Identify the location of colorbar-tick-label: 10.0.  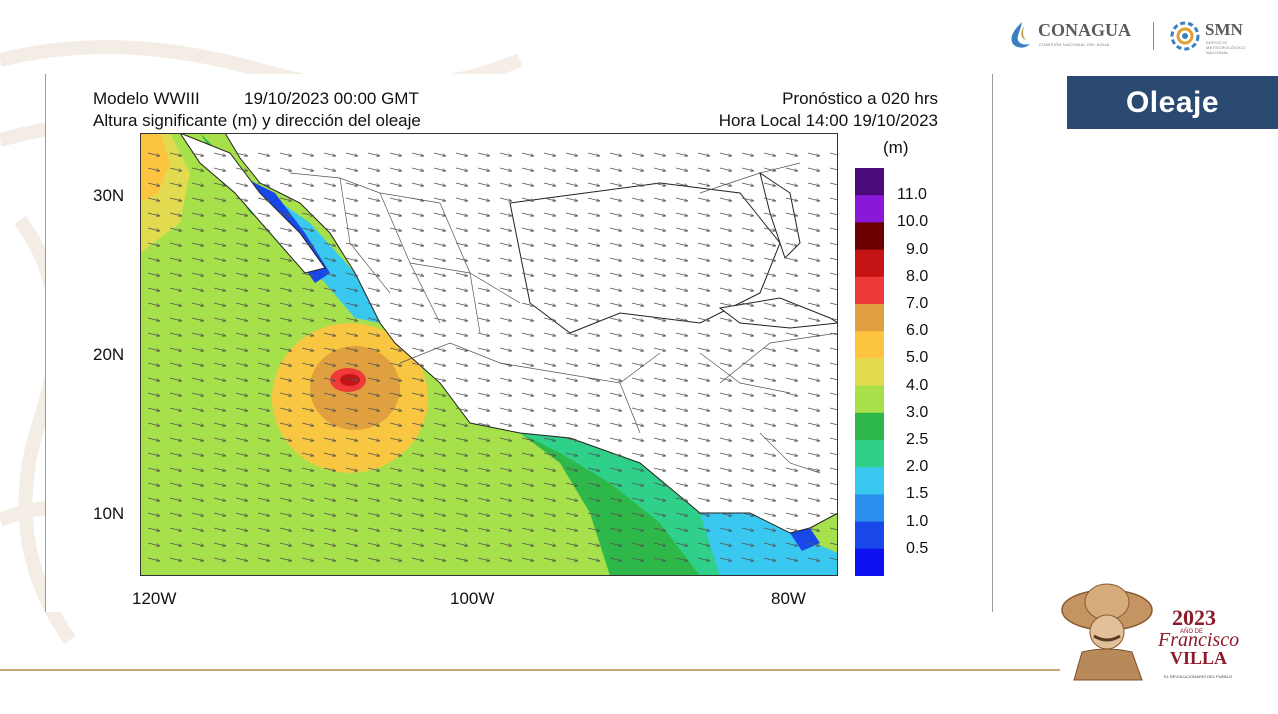
(913, 222).